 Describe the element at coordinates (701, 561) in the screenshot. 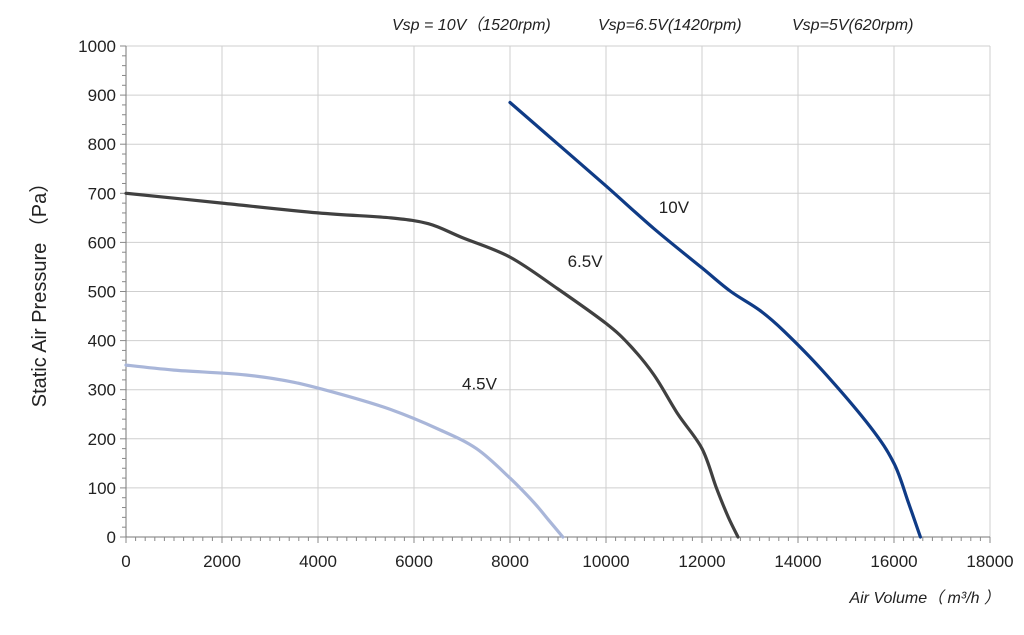

I see `x-tick-label-12000: 12000` at that location.